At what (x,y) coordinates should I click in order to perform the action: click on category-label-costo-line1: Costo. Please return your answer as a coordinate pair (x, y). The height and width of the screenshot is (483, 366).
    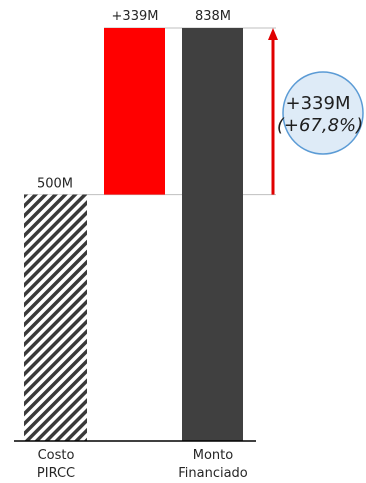
    Looking at the image, I should click on (56, 455).